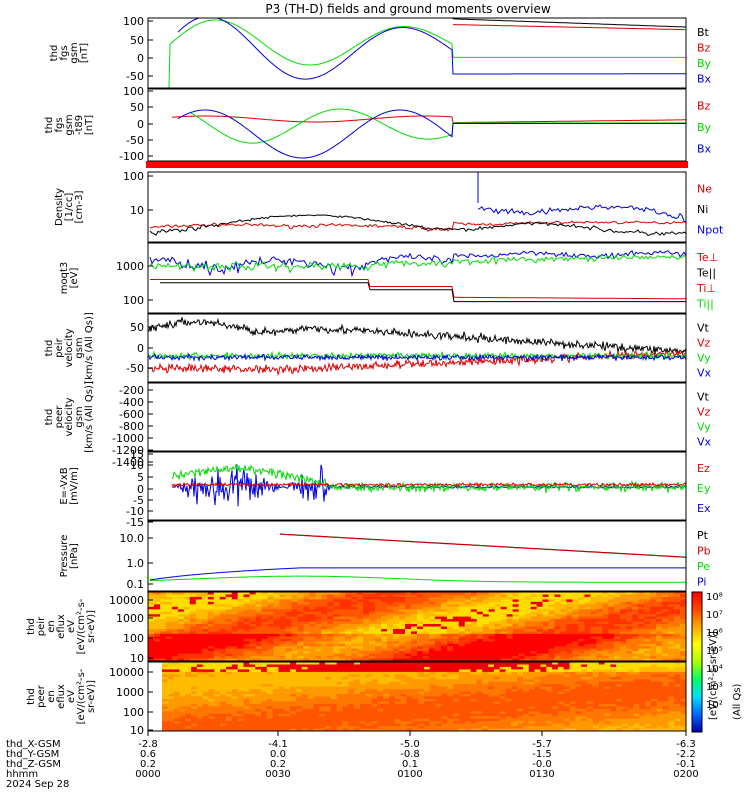 The height and width of the screenshot is (800, 750). Describe the element at coordinates (140, 124) in the screenshot. I see `ytick-label: 0` at that location.